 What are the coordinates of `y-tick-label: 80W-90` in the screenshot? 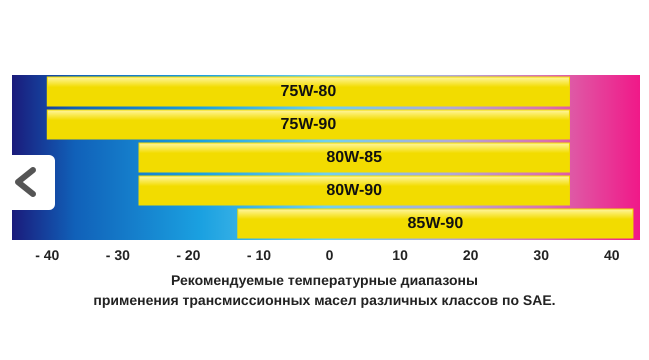 It's located at (354, 190).